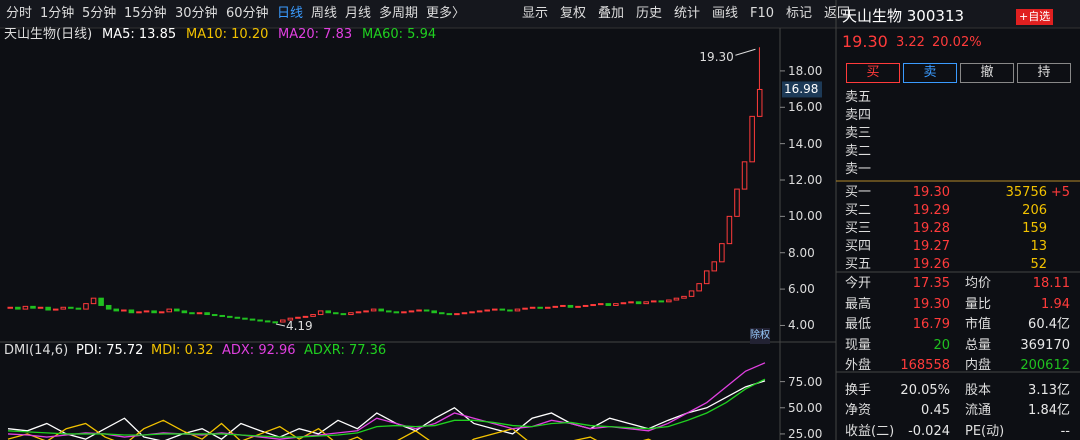 This screenshot has width=1080, height=440. What do you see at coordinates (930, 73) in the screenshot?
I see `trade-button: 卖` at bounding box center [930, 73].